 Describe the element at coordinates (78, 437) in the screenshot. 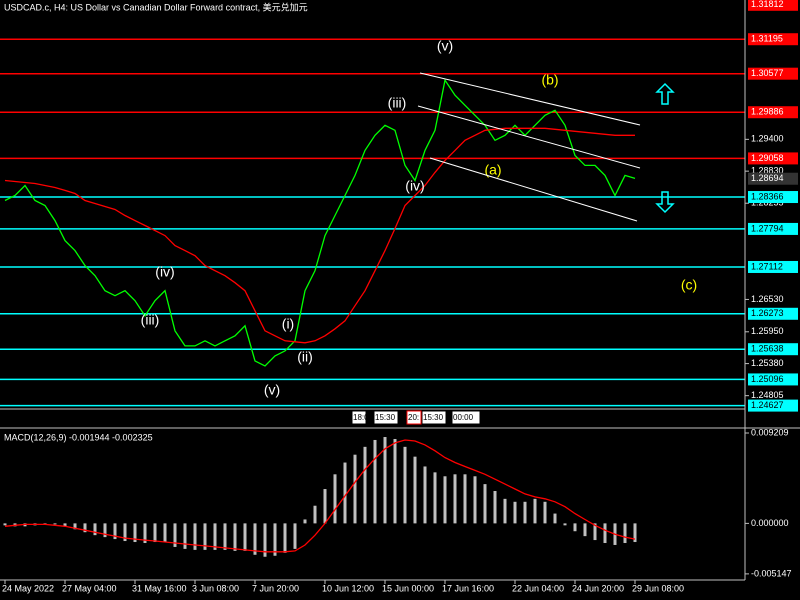

I see `macd-title: MACD(12,26,9) -0.001944 -0.002325` at that location.